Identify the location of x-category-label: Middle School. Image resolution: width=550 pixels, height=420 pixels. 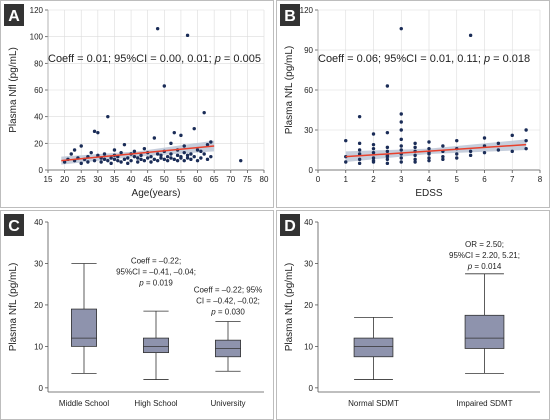
(84, 403).